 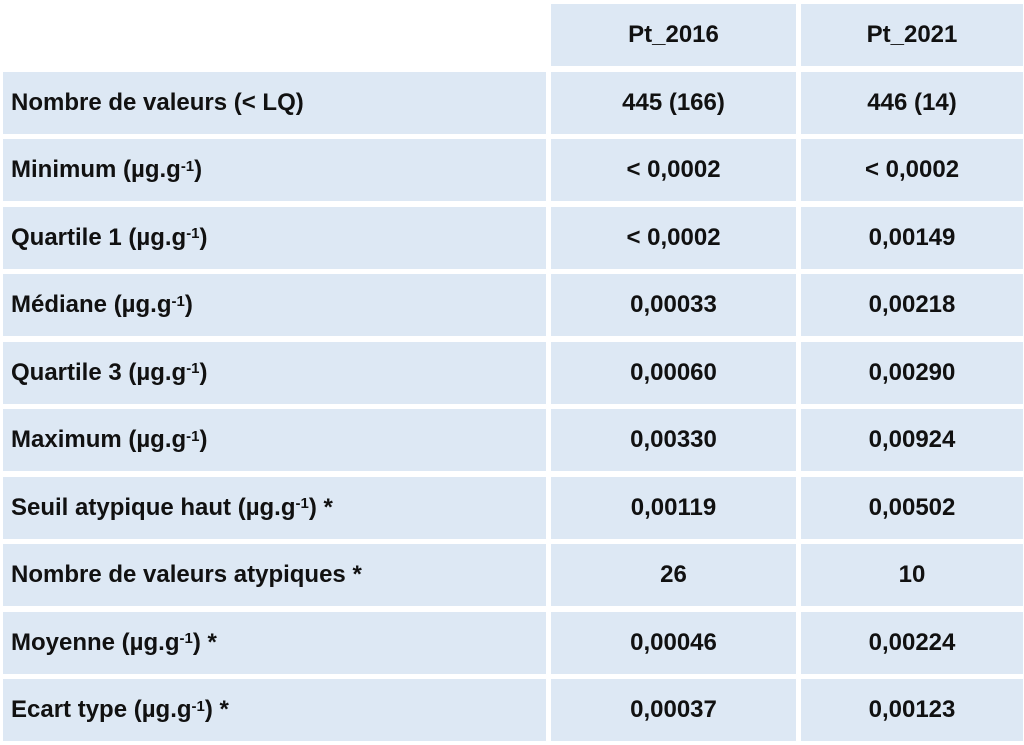 I want to click on row-label: Moyenne (µg.g, so click(x=95, y=642).